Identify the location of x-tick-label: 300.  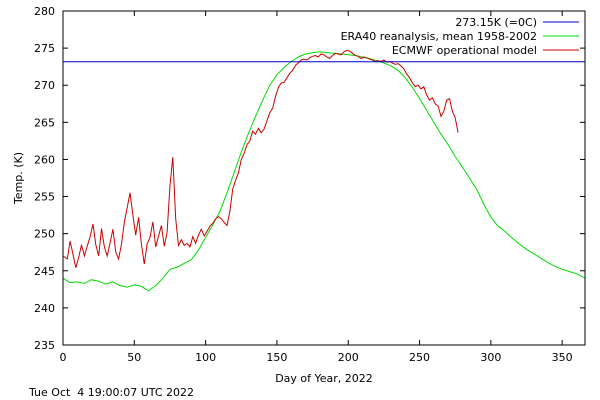
(490, 357).